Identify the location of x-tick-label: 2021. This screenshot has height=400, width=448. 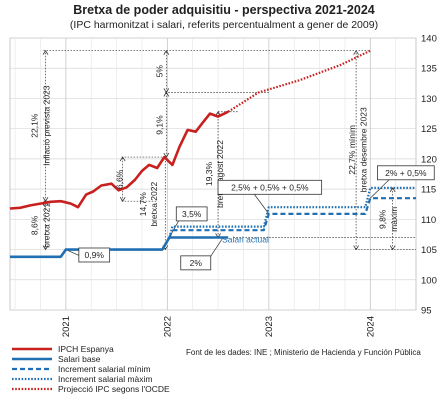
(66, 326).